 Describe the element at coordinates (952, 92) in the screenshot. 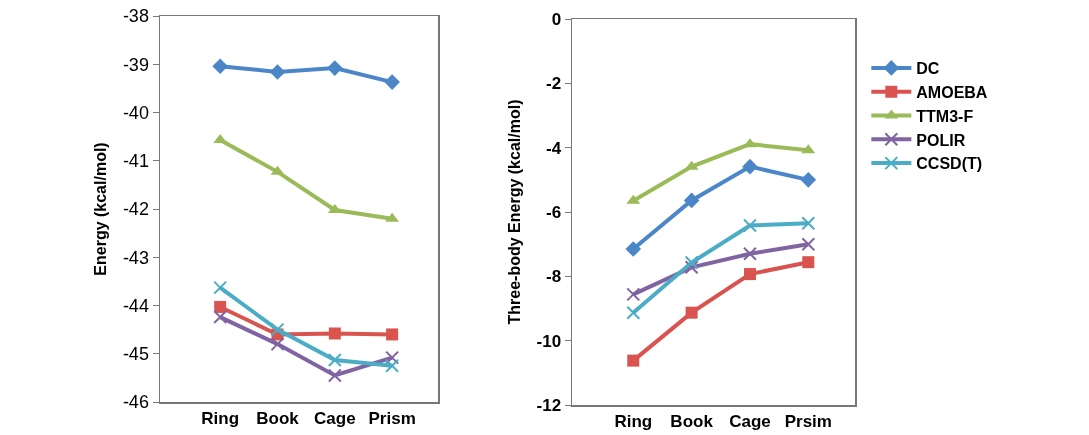

I see `legend-label: AMOEBA` at that location.